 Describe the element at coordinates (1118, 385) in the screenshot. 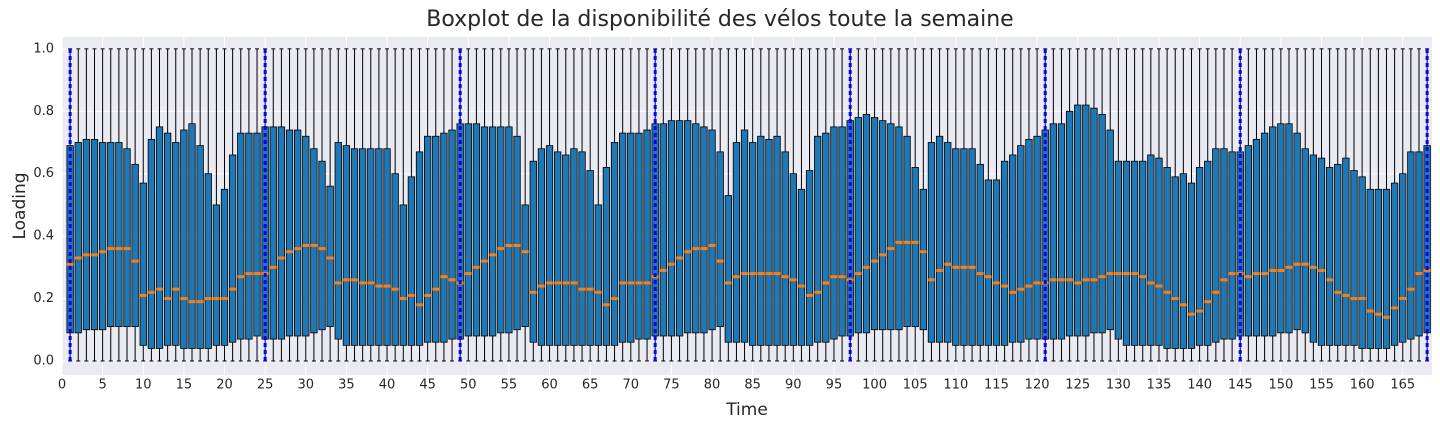

I see `x-tick-label: 130` at that location.